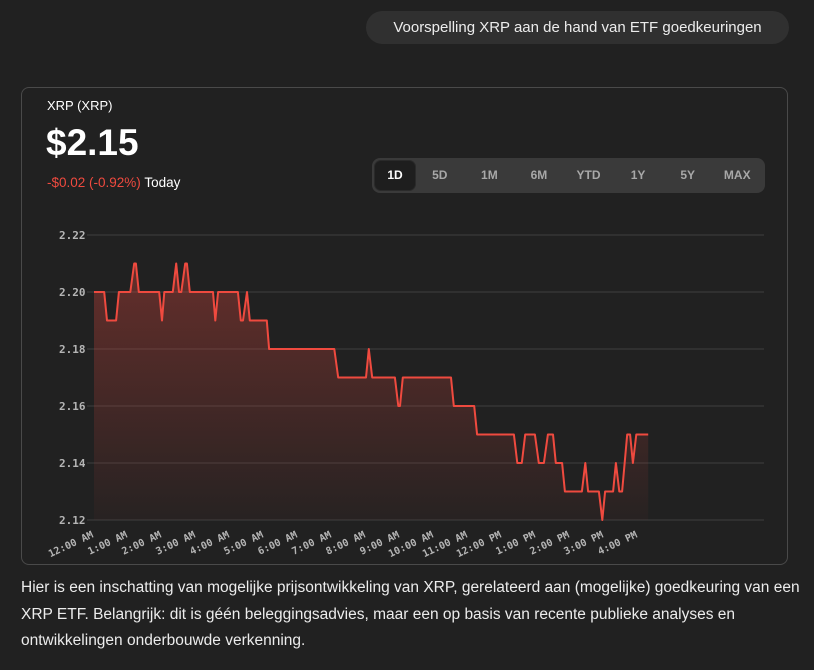 The width and height of the screenshot is (814, 670). What do you see at coordinates (489, 175) in the screenshot?
I see `range-tab-1m: 1M` at bounding box center [489, 175].